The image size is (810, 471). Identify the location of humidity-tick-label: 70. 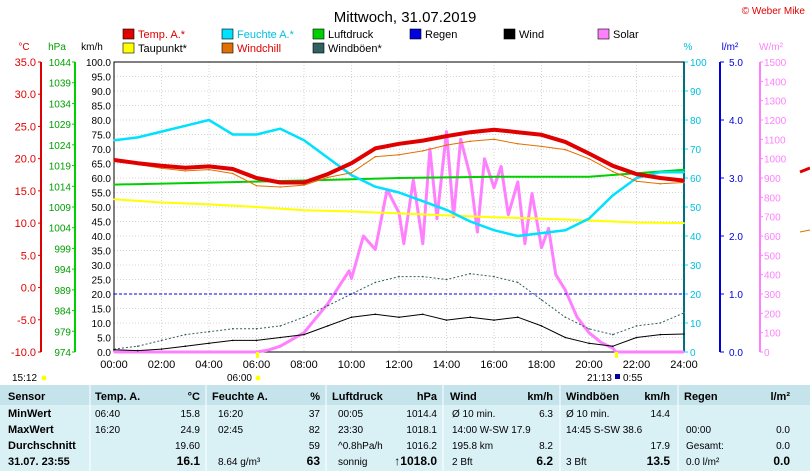
(696, 150).